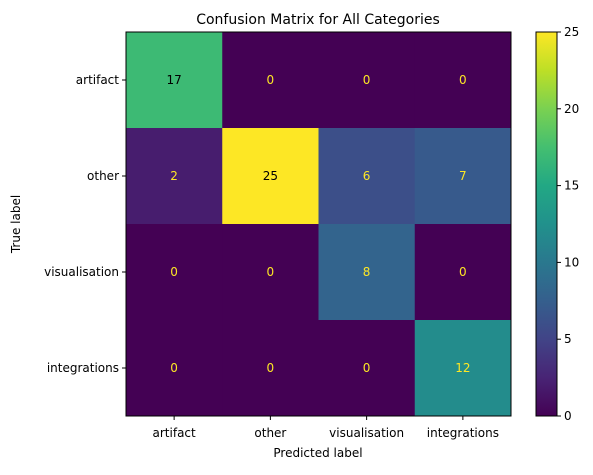 This screenshot has height=475, width=593. I want to click on cell-value-label: 8, so click(367, 272).